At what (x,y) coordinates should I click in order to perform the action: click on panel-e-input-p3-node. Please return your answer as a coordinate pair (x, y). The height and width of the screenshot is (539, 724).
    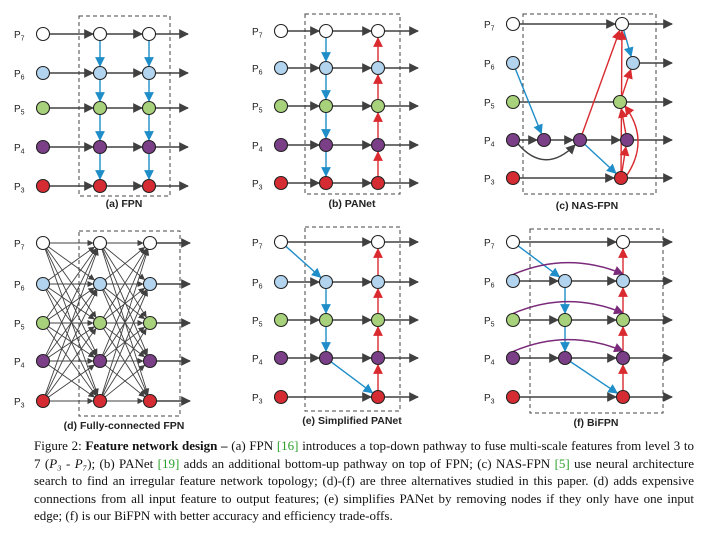
    Looking at the image, I should click on (281, 397).